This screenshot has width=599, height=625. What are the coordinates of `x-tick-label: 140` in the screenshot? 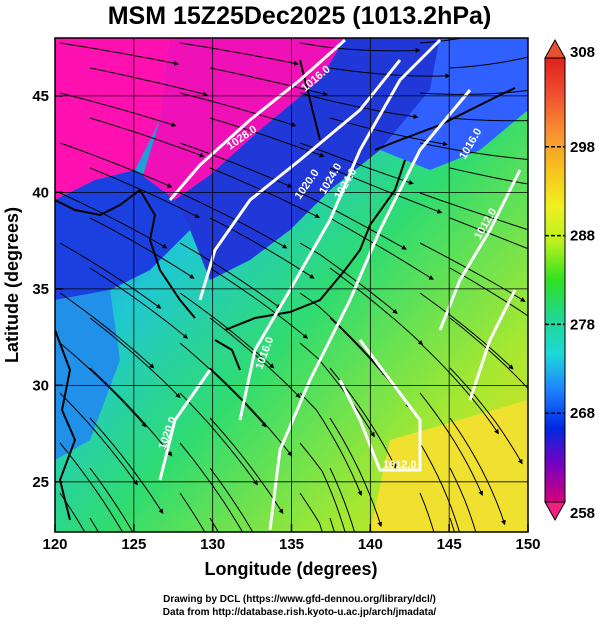 It's located at (370, 544).